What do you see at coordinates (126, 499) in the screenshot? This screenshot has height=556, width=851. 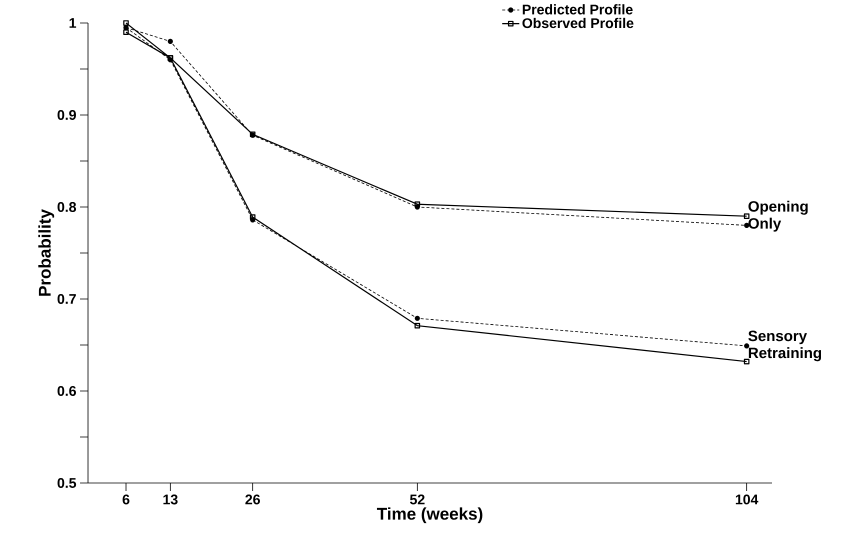 I see `x-tick-label: 6` at bounding box center [126, 499].